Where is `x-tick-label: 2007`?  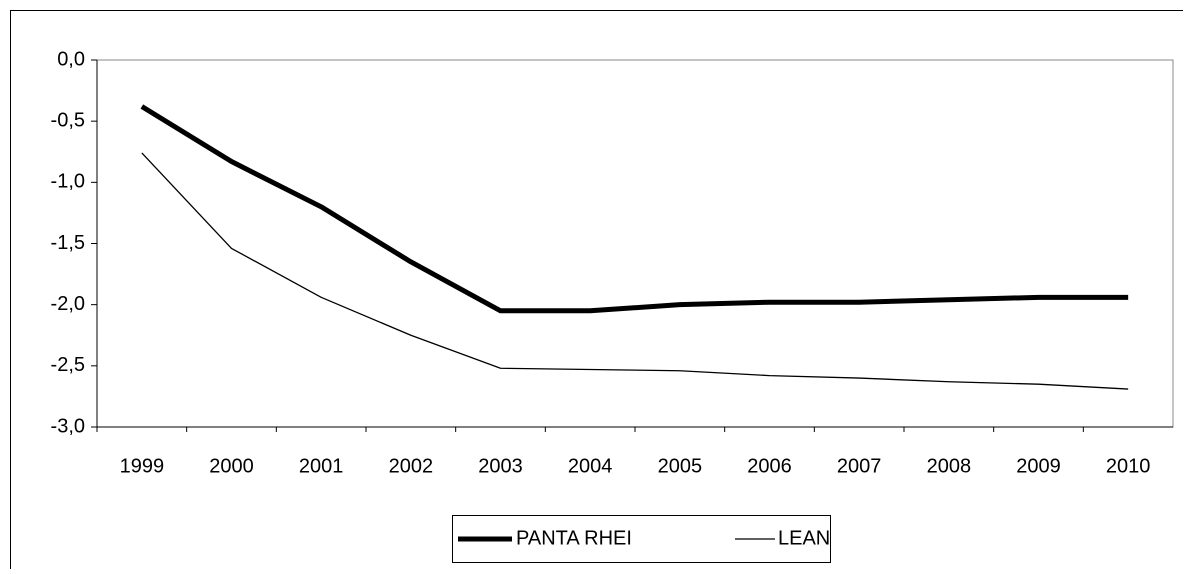
x-tick-label: 2007 is located at coordinates (859, 466).